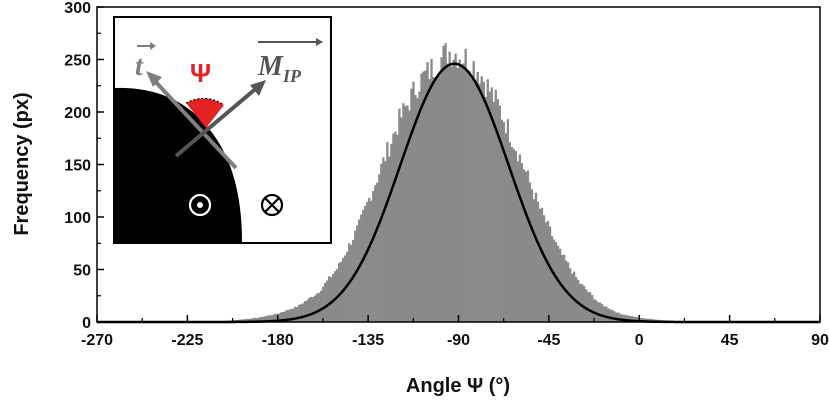  What do you see at coordinates (292, 76) in the screenshot?
I see `m-ip-subscript: IP` at bounding box center [292, 76].